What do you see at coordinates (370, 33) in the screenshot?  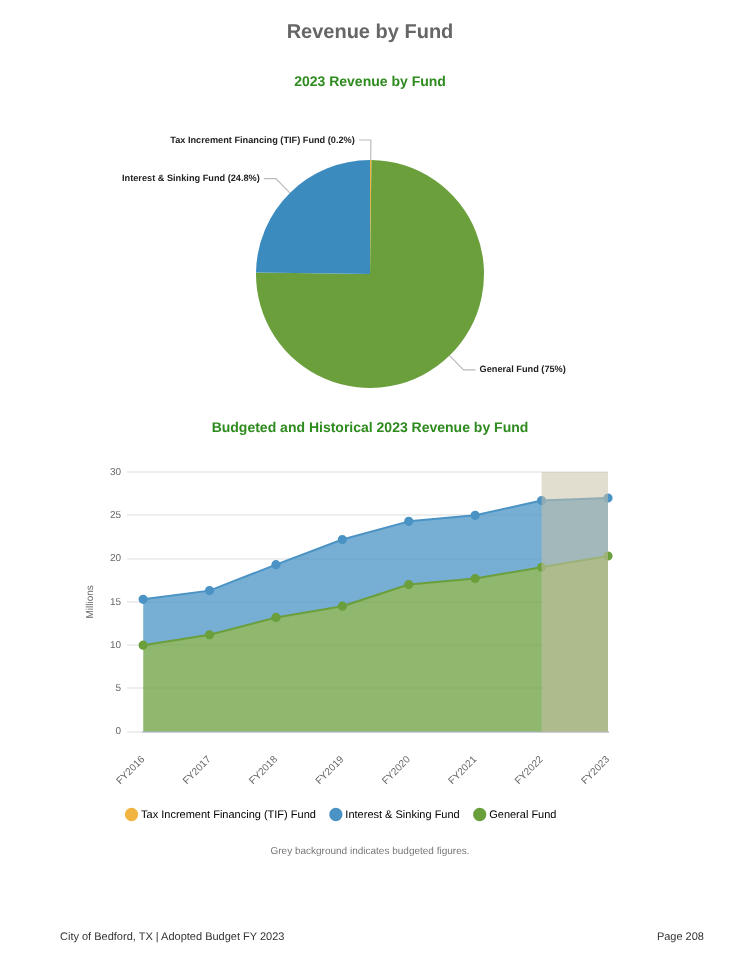 I see `chart-title: Revenue by Fund` at bounding box center [370, 33].